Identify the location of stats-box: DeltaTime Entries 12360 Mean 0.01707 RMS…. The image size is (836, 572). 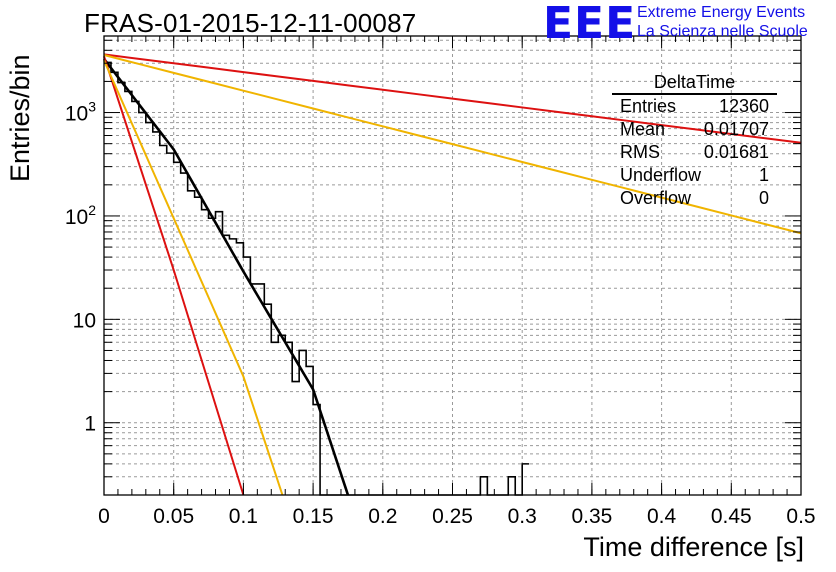
(694, 141).